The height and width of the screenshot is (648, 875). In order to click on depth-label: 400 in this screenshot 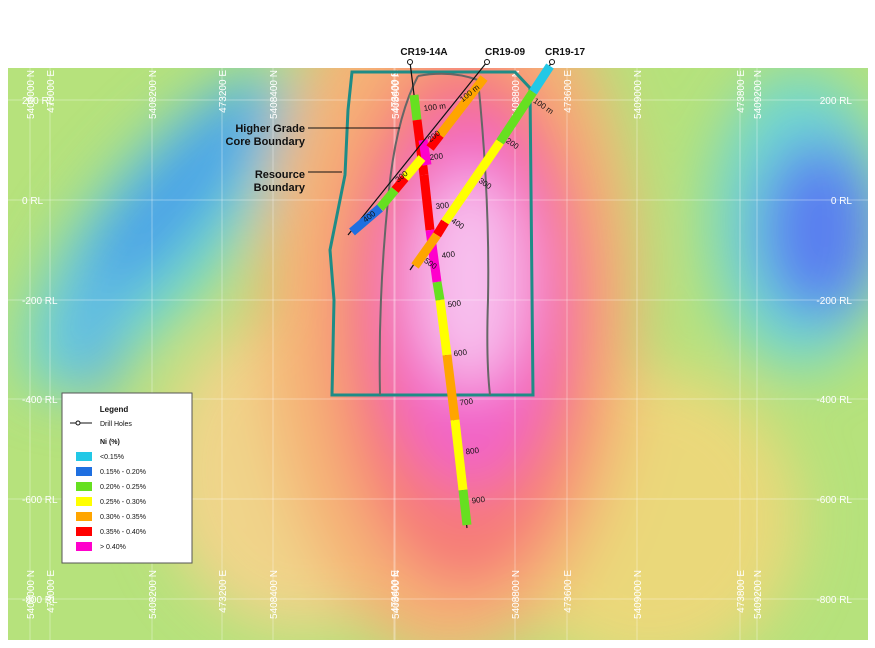, I will do `click(448, 255)`.